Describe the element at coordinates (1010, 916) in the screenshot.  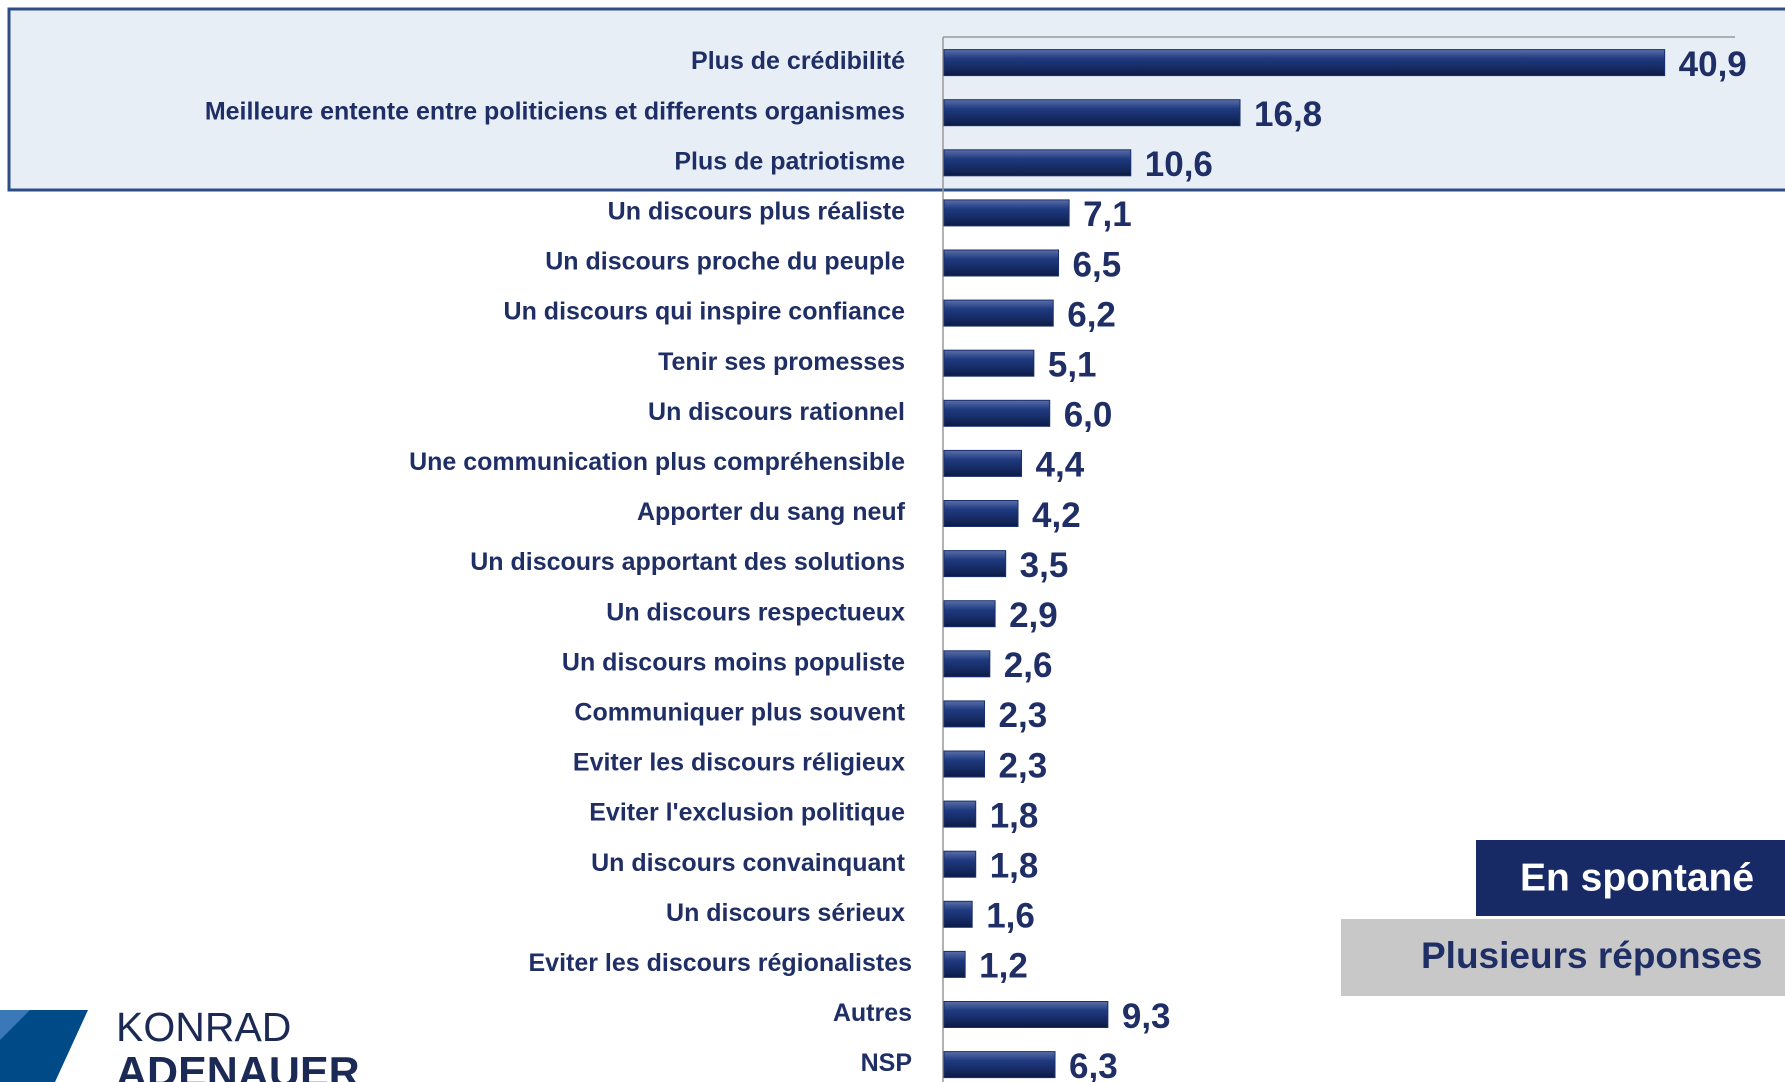
I see `value-label: 1,6` at that location.